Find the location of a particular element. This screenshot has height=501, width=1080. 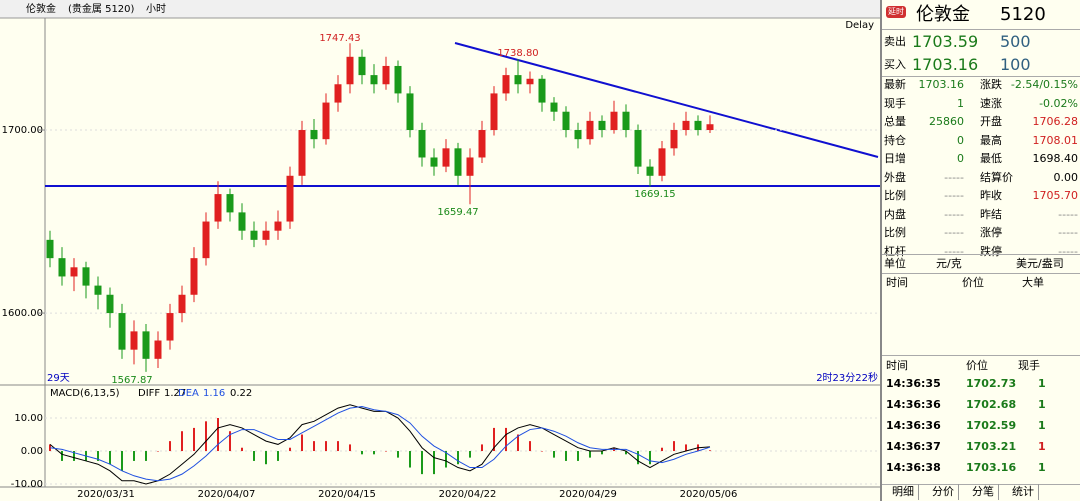

y-tick-label: 1600.00 is located at coordinates (22, 313).